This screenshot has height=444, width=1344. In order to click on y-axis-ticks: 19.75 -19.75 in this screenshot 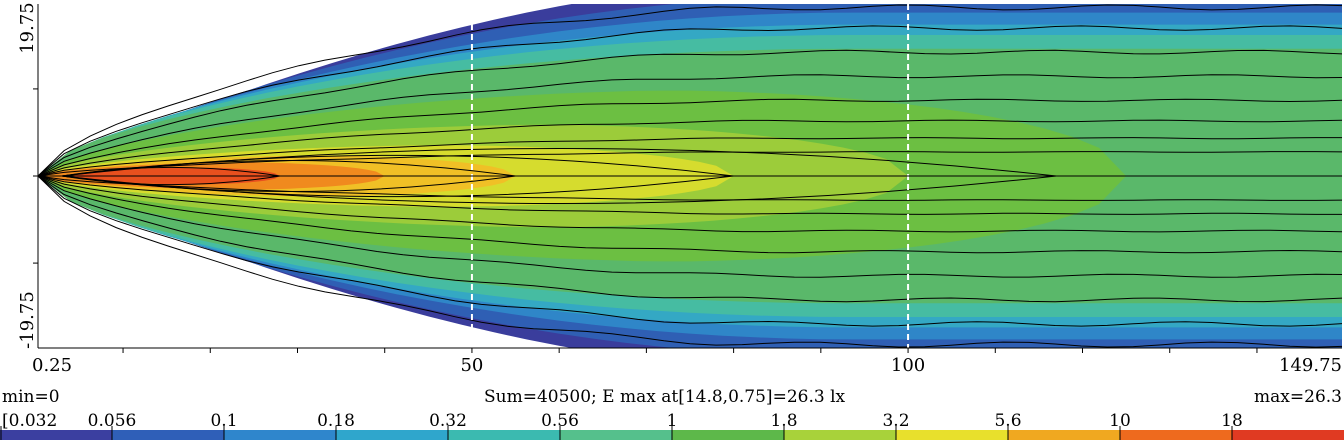, I will do `click(27, 175)`.